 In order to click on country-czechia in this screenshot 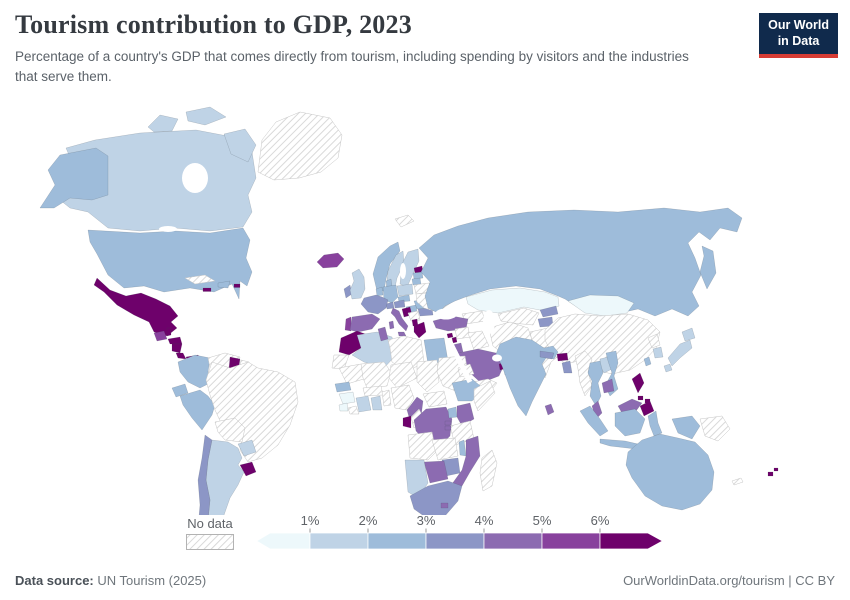, I will do `click(404, 298)`.